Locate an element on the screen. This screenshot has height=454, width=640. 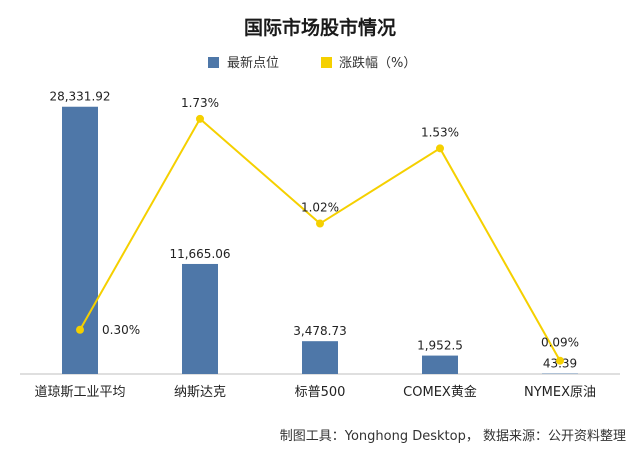
legend-swatch-line is located at coordinates (326, 62).